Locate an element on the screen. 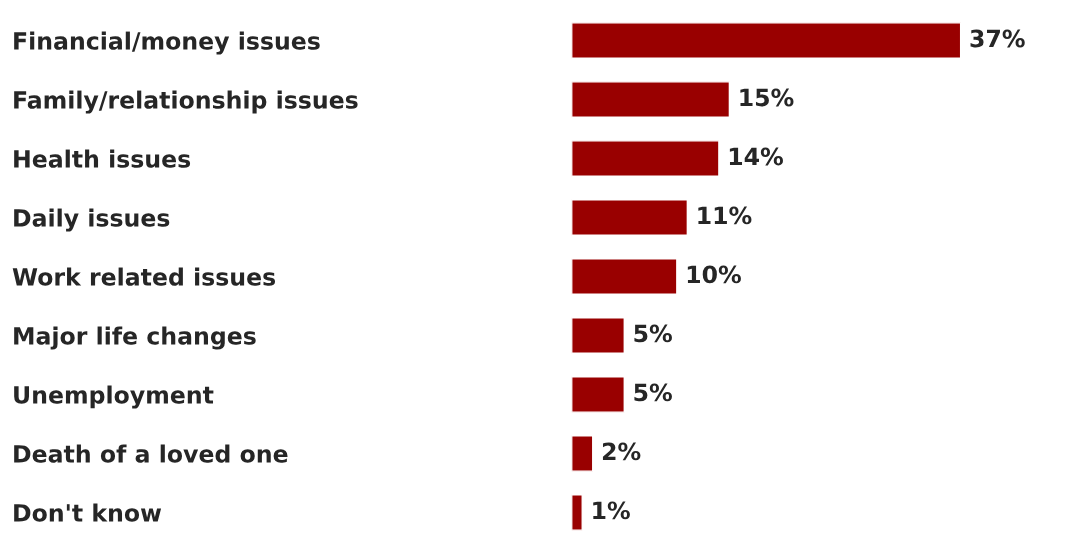  y-tick-label: Work related issues is located at coordinates (144, 276).